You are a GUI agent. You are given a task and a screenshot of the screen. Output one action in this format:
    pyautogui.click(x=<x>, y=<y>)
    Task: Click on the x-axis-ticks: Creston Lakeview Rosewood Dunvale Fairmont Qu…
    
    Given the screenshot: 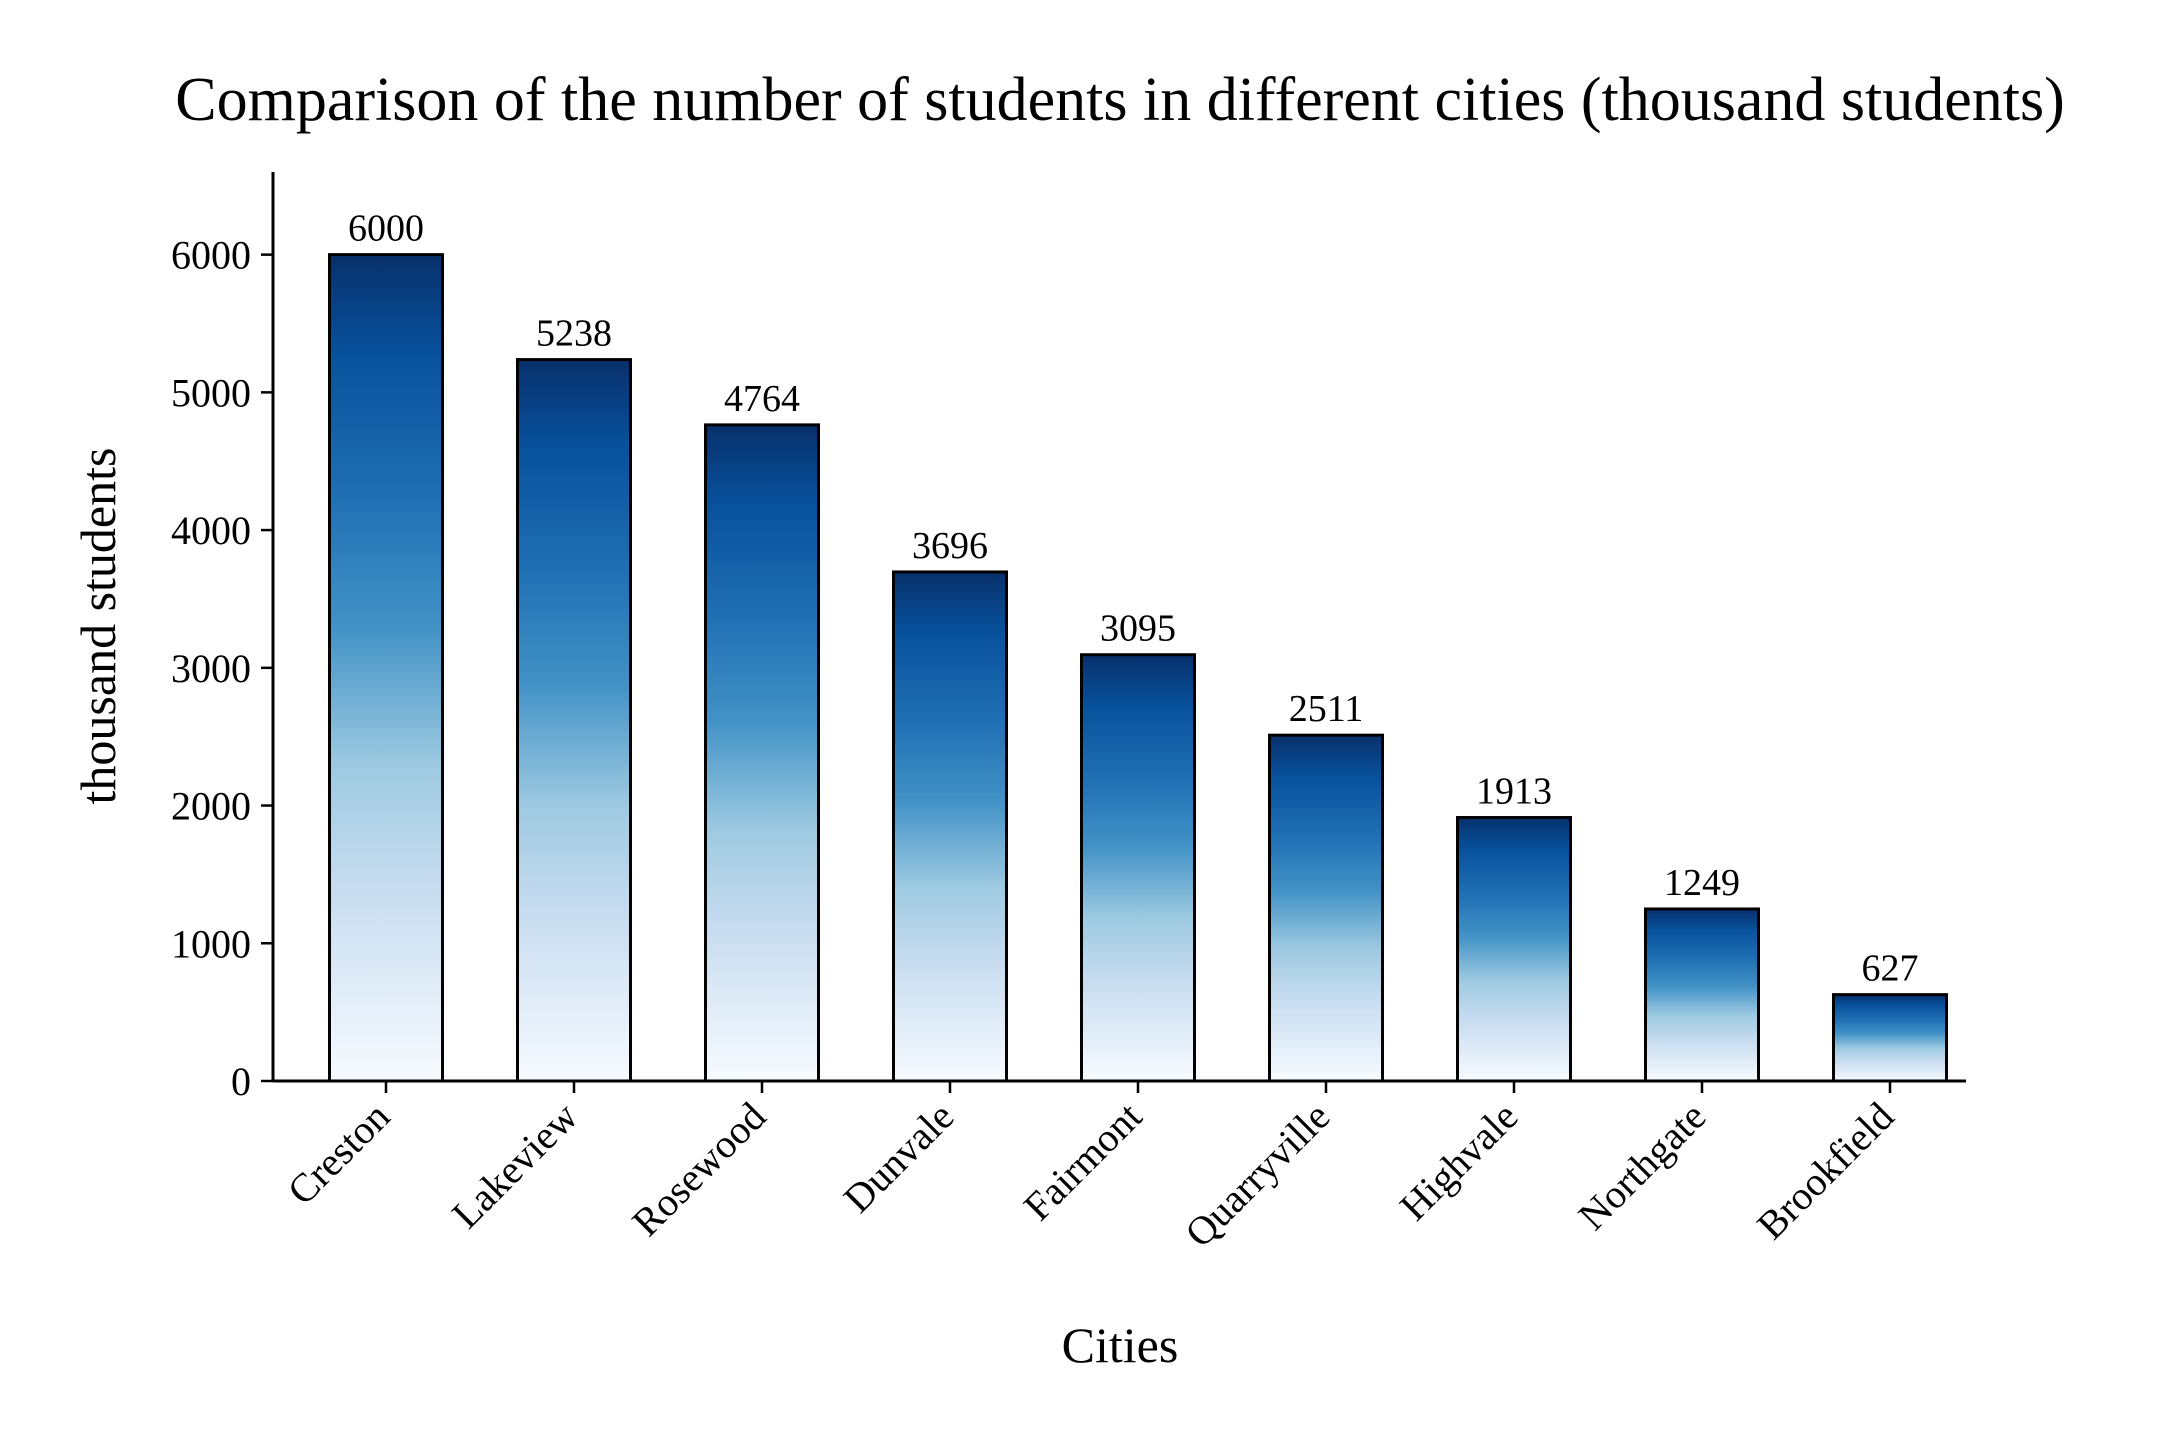 What is the action you would take?
    pyautogui.click(x=1090, y=1168)
    